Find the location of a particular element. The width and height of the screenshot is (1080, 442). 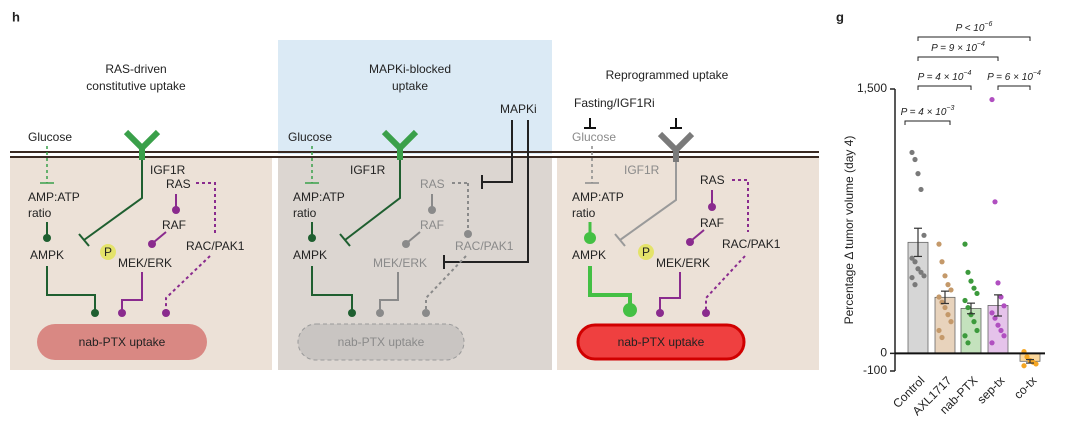

p-value-text: P = 9 × 10 is located at coordinates (954, 48).